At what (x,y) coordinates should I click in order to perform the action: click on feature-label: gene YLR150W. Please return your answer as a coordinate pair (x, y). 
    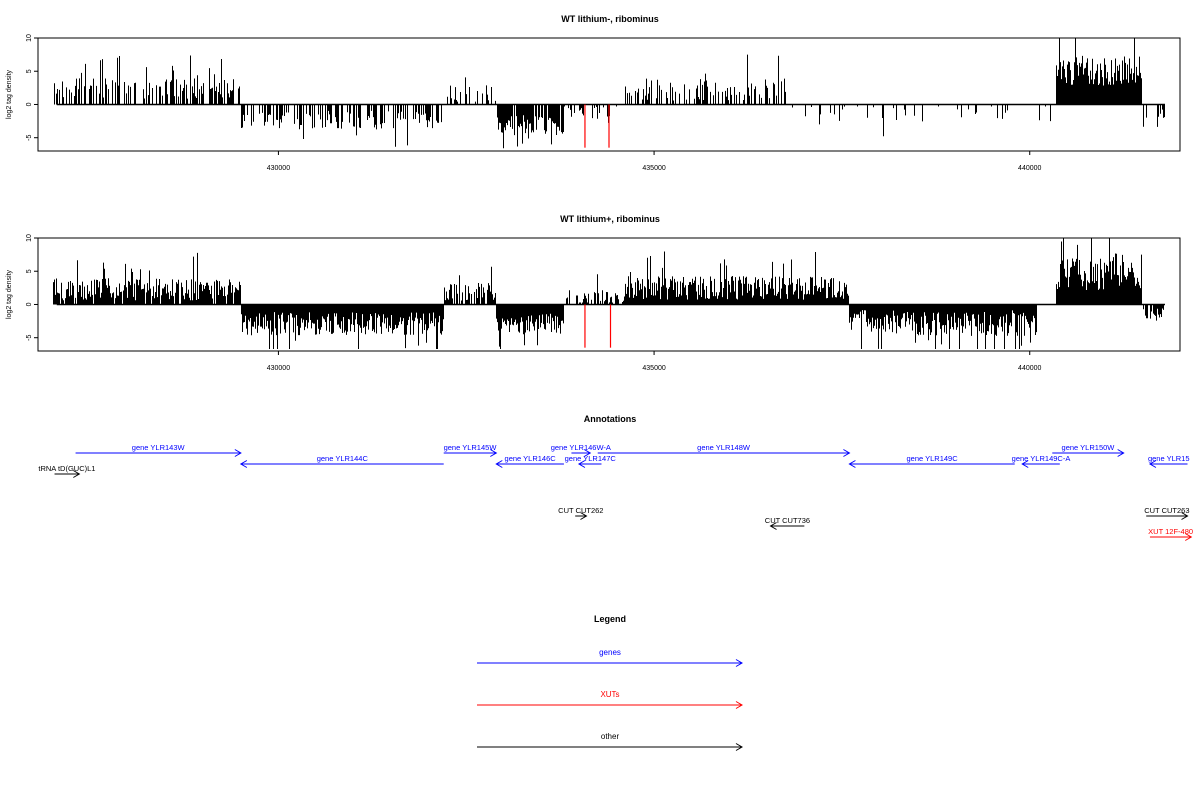
    Looking at the image, I should click on (1089, 447).